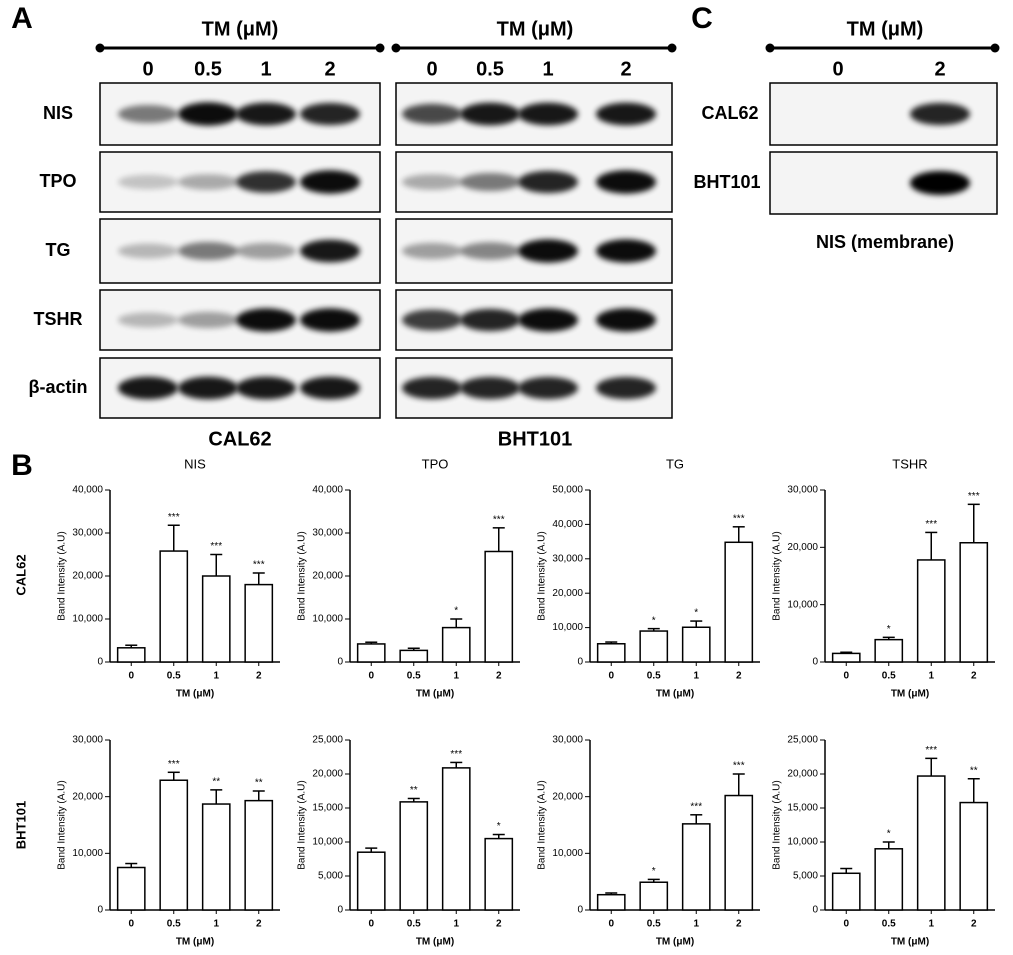 The image size is (1013, 955). What do you see at coordinates (58, 250) in the screenshot?
I see `blot-row-label: TG` at bounding box center [58, 250].